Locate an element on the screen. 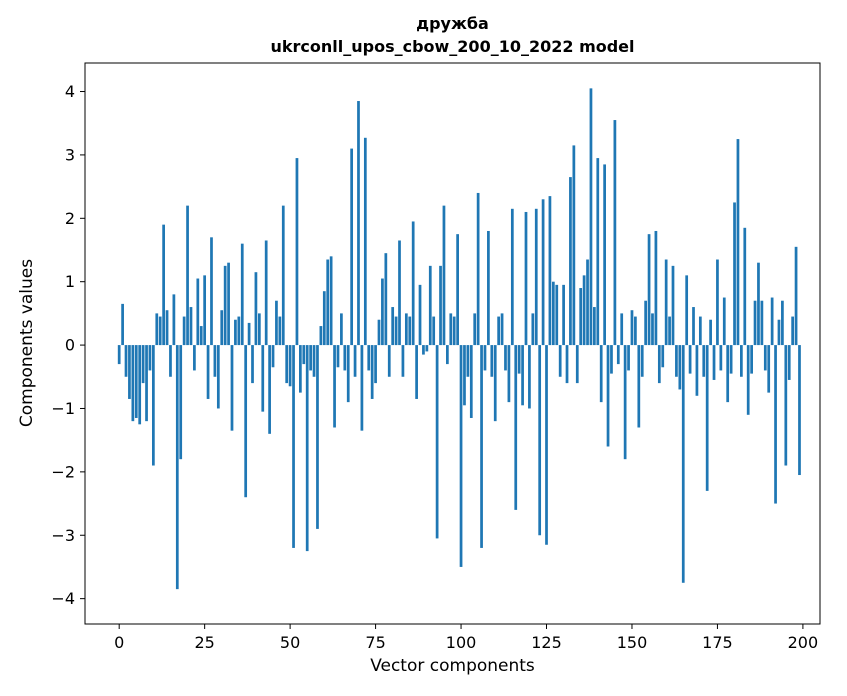  x-tick-label: 175 is located at coordinates (717, 642).